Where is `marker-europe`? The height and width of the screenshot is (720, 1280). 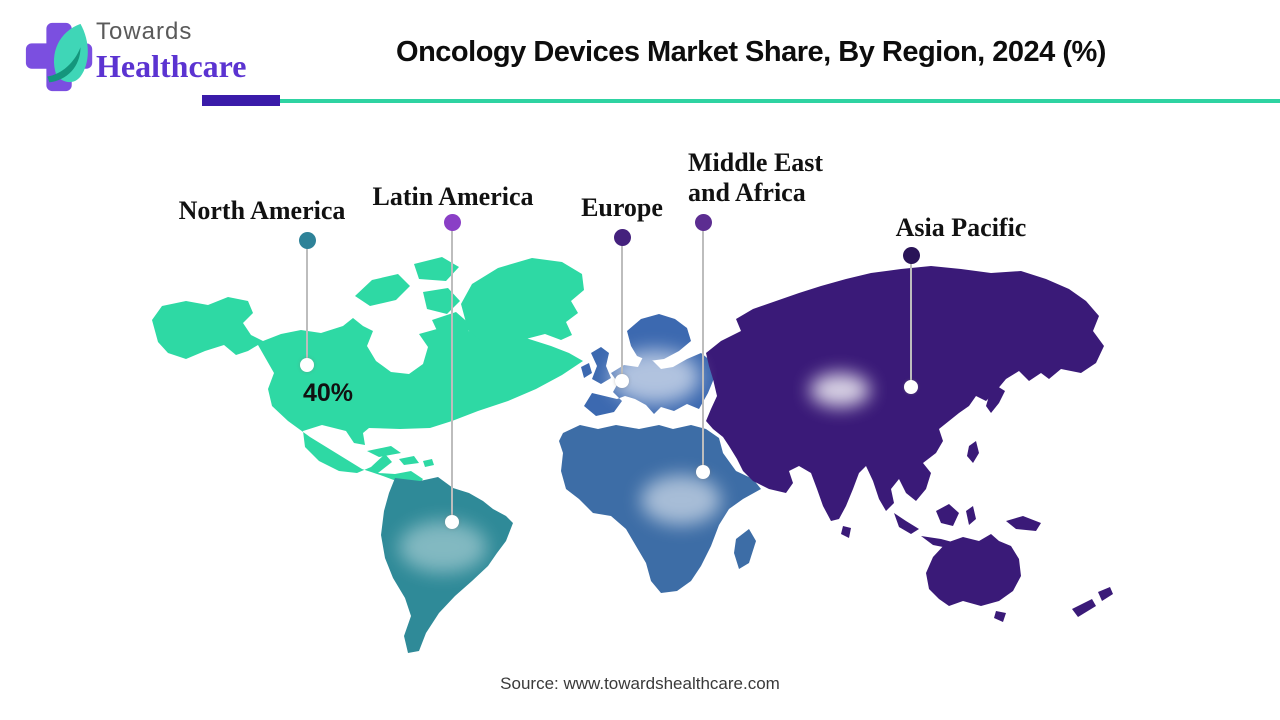
marker-europe is located at coordinates (622, 237).